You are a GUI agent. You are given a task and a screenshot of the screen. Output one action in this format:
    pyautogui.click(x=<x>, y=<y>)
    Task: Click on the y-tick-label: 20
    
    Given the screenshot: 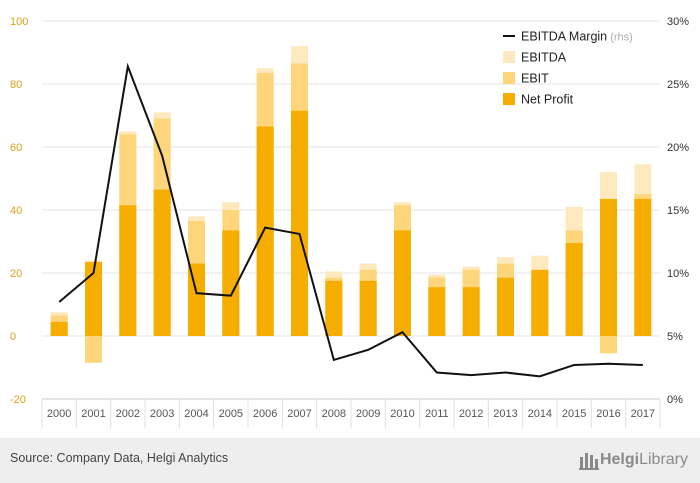 What is the action you would take?
    pyautogui.click(x=16, y=274)
    